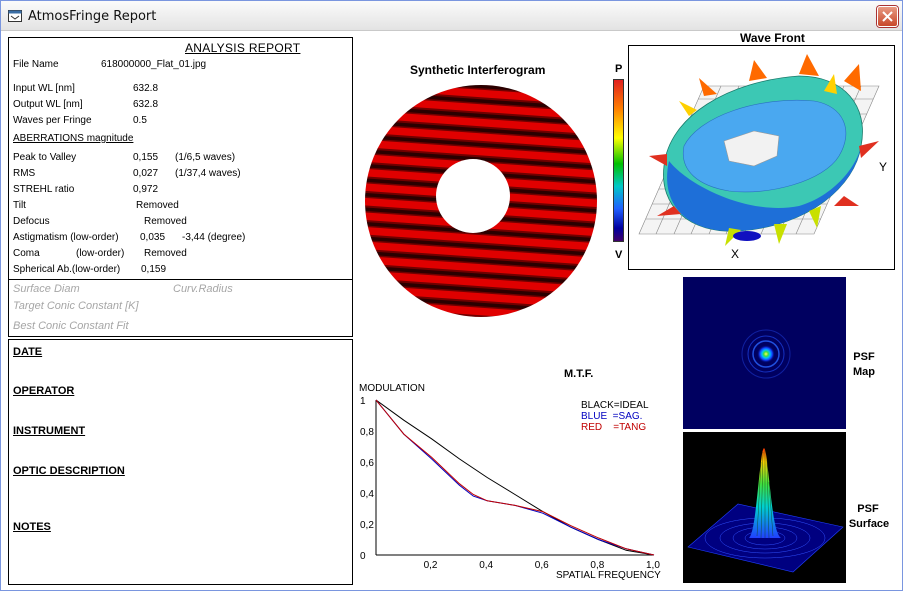  What do you see at coordinates (28, 352) in the screenshot?
I see `date-label: DATE` at bounding box center [28, 352].